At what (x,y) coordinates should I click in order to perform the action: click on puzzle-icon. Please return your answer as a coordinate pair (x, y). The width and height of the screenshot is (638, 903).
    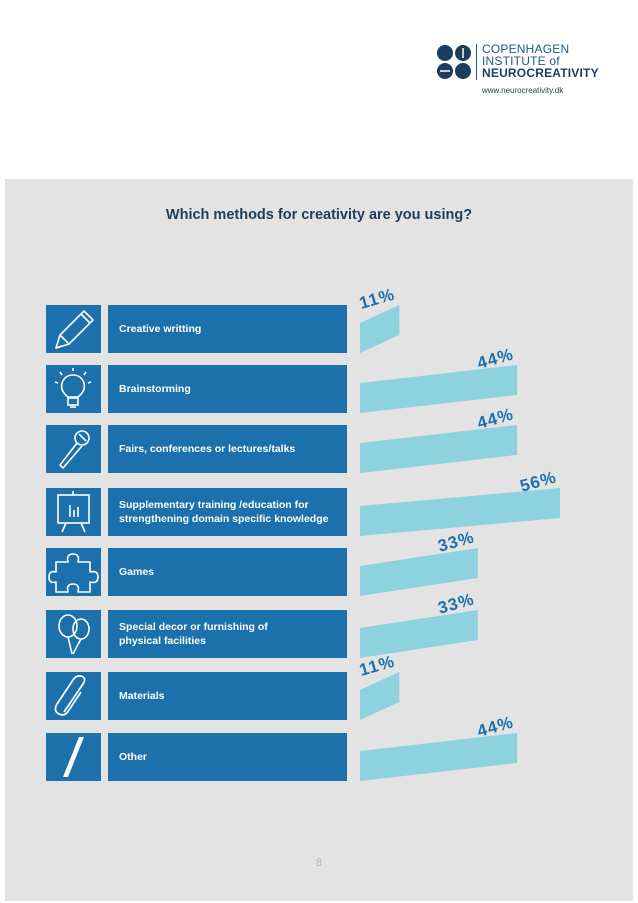
    Looking at the image, I should click on (73, 572).